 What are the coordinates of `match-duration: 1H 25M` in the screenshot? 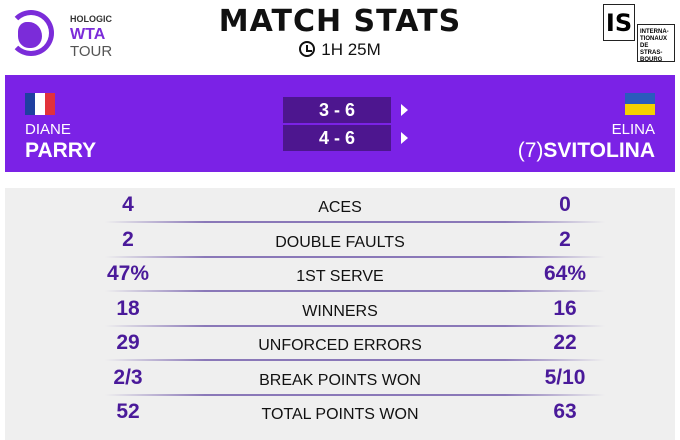 It's located at (340, 50).